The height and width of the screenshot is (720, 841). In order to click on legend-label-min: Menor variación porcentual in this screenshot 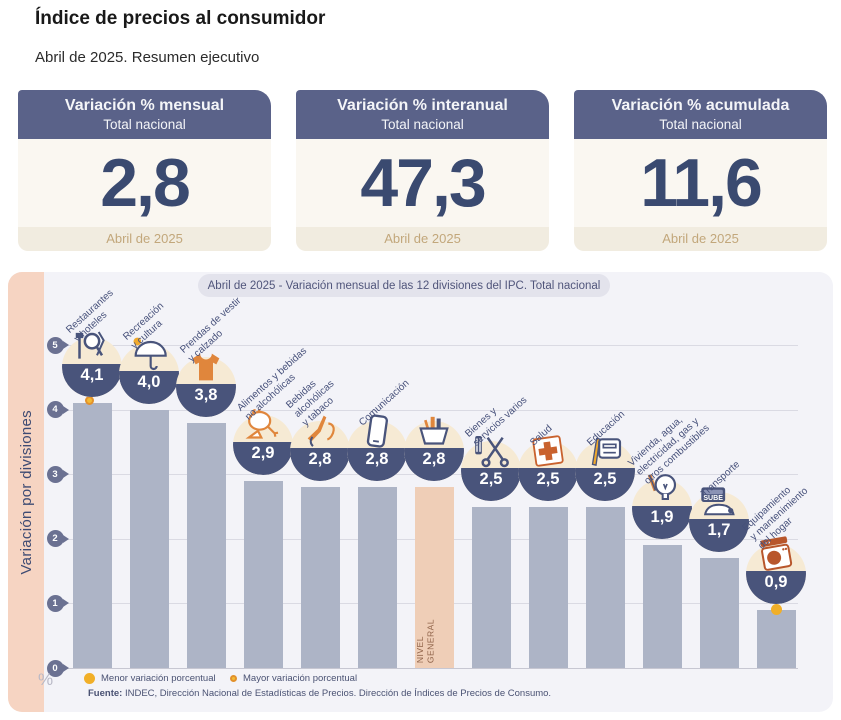, I will do `click(158, 678)`.